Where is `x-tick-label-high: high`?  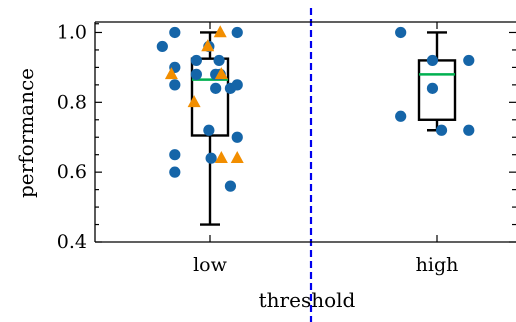 x-tick-label-high: high is located at coordinates (437, 265).